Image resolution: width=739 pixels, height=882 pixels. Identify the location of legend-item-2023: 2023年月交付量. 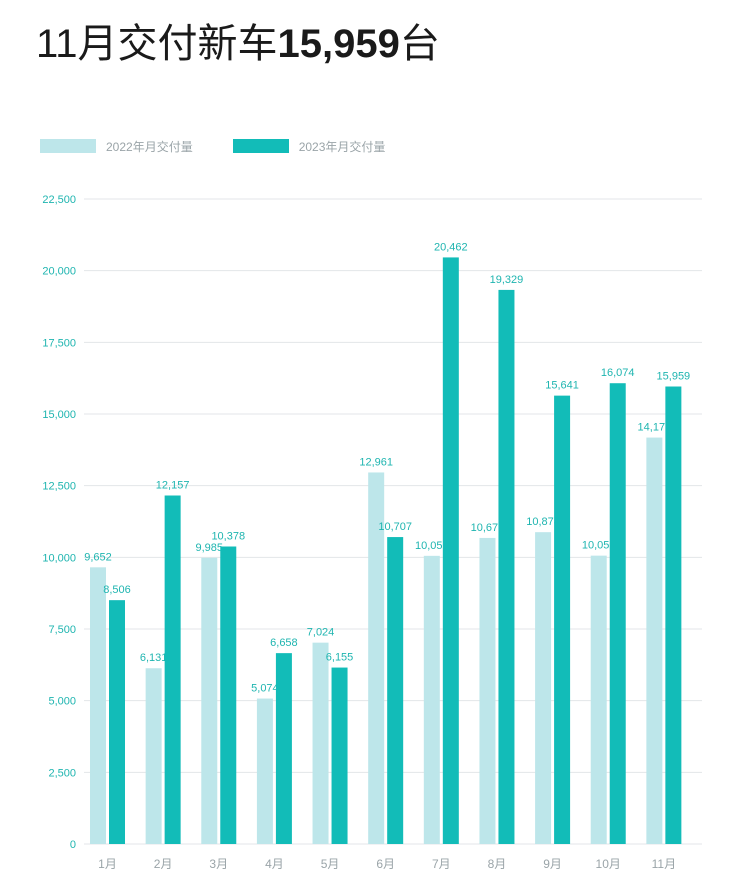
(309, 146).